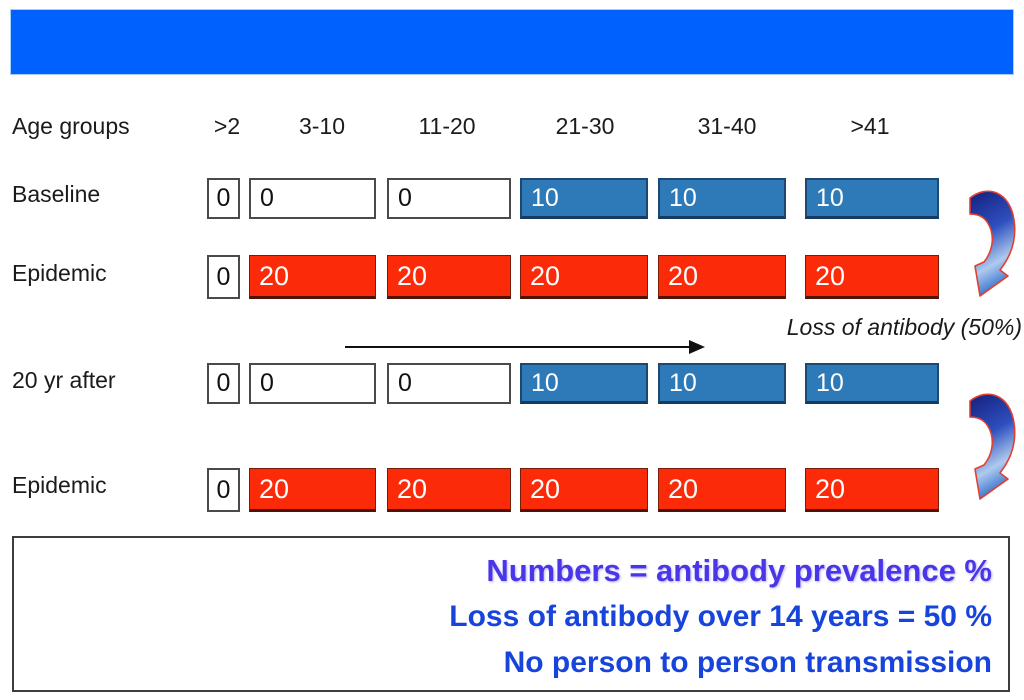  What do you see at coordinates (59, 273) in the screenshot?
I see `row-label-epidemic-1: Epidemic` at bounding box center [59, 273].